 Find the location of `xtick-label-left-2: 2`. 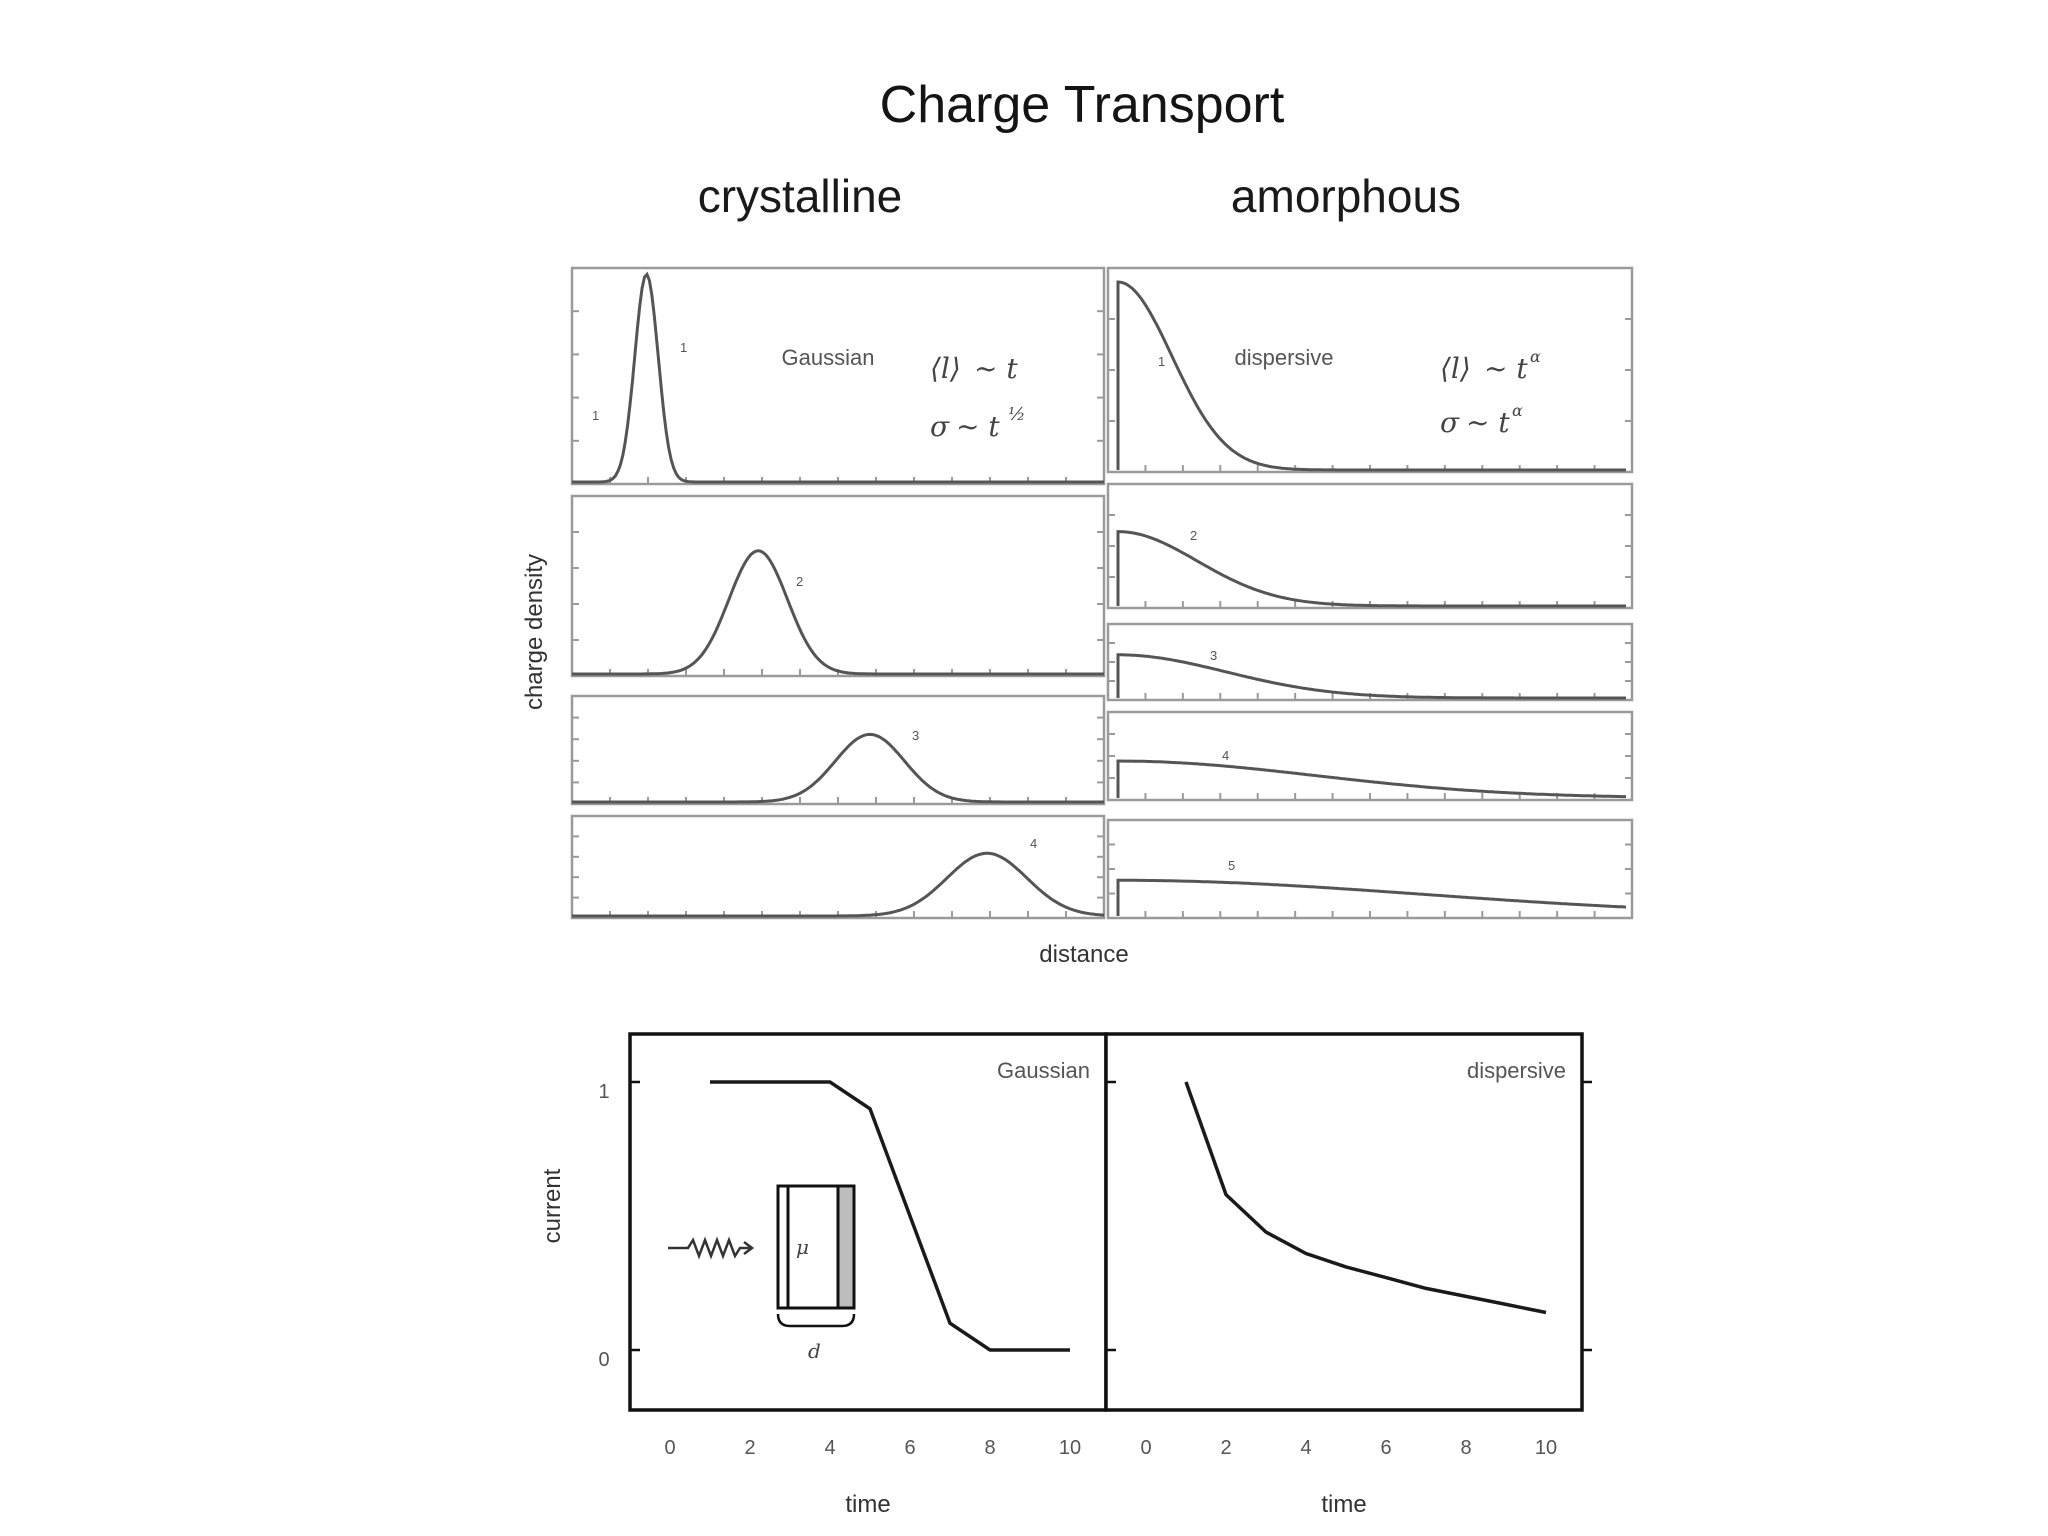

xtick-label-left-2: 2 is located at coordinates (749, 1448).